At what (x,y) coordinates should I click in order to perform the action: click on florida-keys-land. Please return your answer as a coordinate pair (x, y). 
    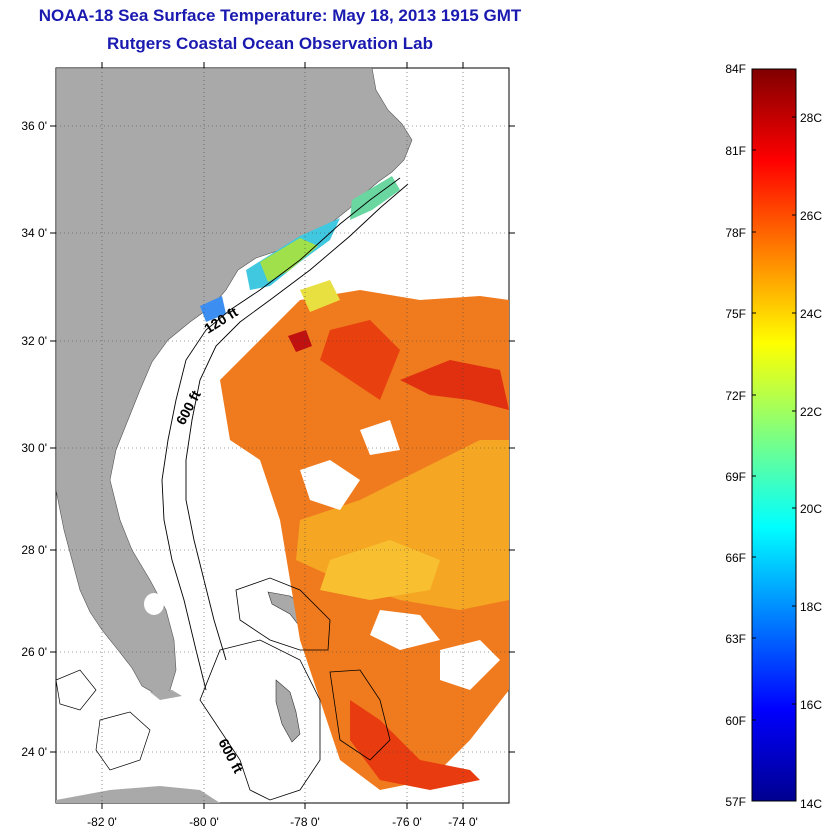
    Looking at the image, I should click on (166, 695).